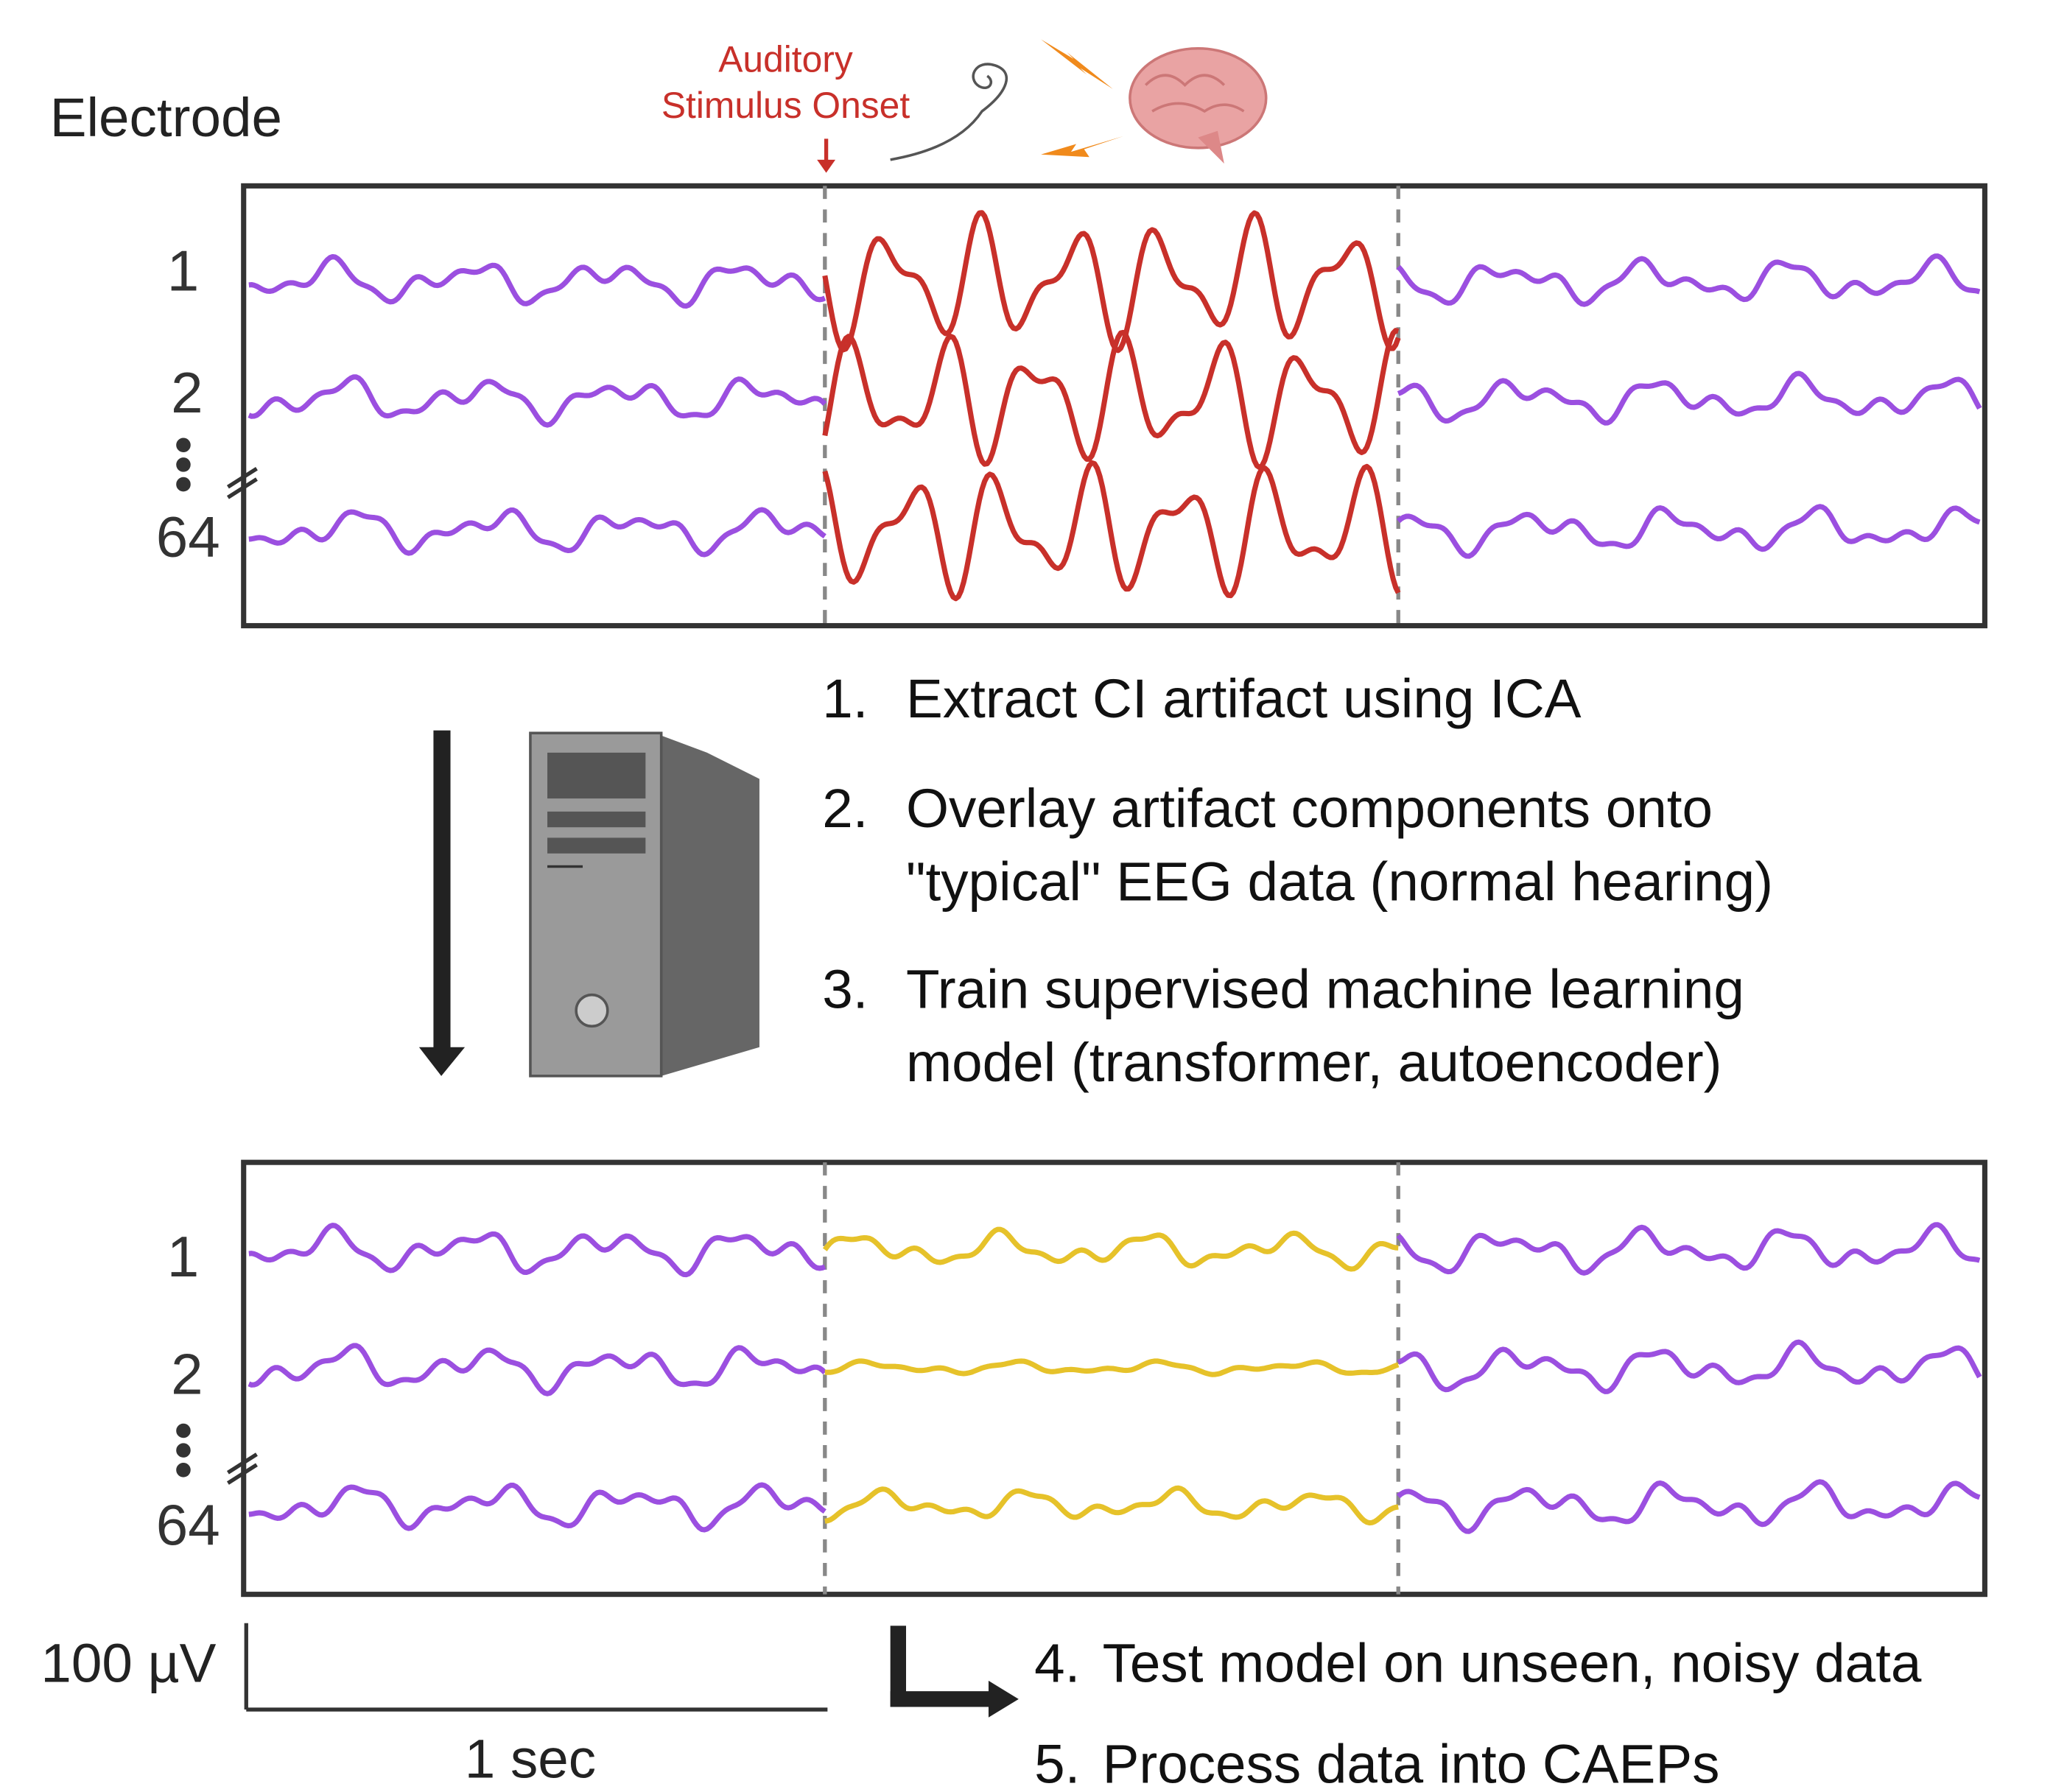 This screenshot has height=1792, width=2053. I want to click on step-text: model (transformer, autoencoder), so click(1314, 1062).